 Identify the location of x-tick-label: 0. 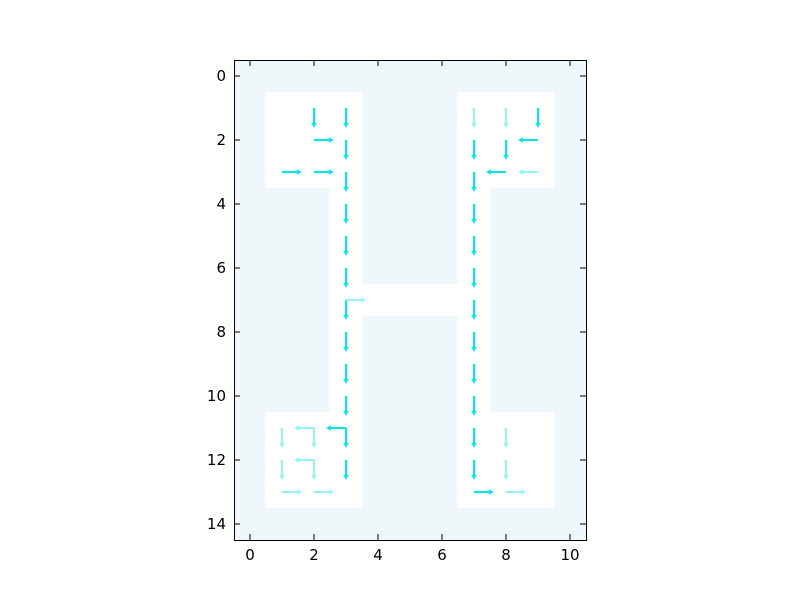
(250, 555).